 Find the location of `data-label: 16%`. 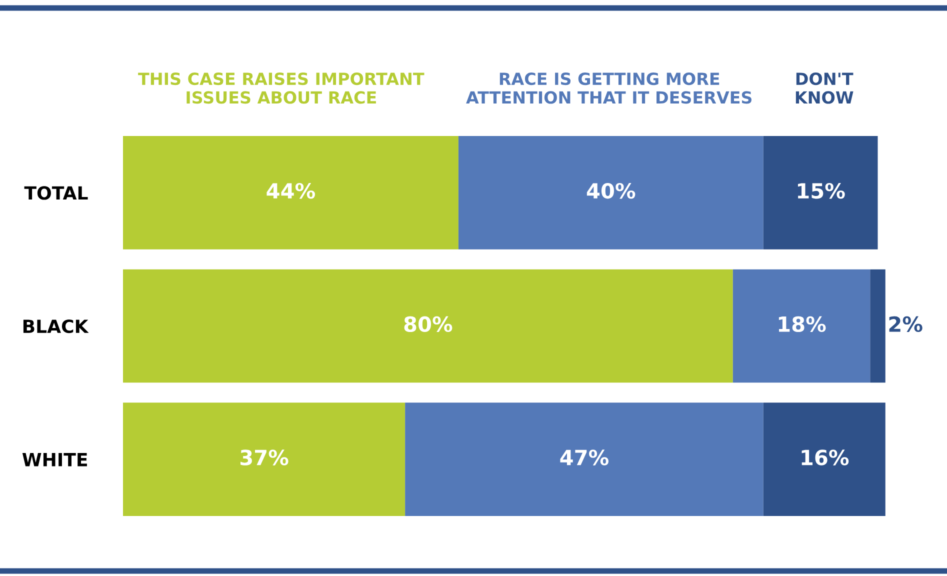

data-label: 16% is located at coordinates (825, 458).